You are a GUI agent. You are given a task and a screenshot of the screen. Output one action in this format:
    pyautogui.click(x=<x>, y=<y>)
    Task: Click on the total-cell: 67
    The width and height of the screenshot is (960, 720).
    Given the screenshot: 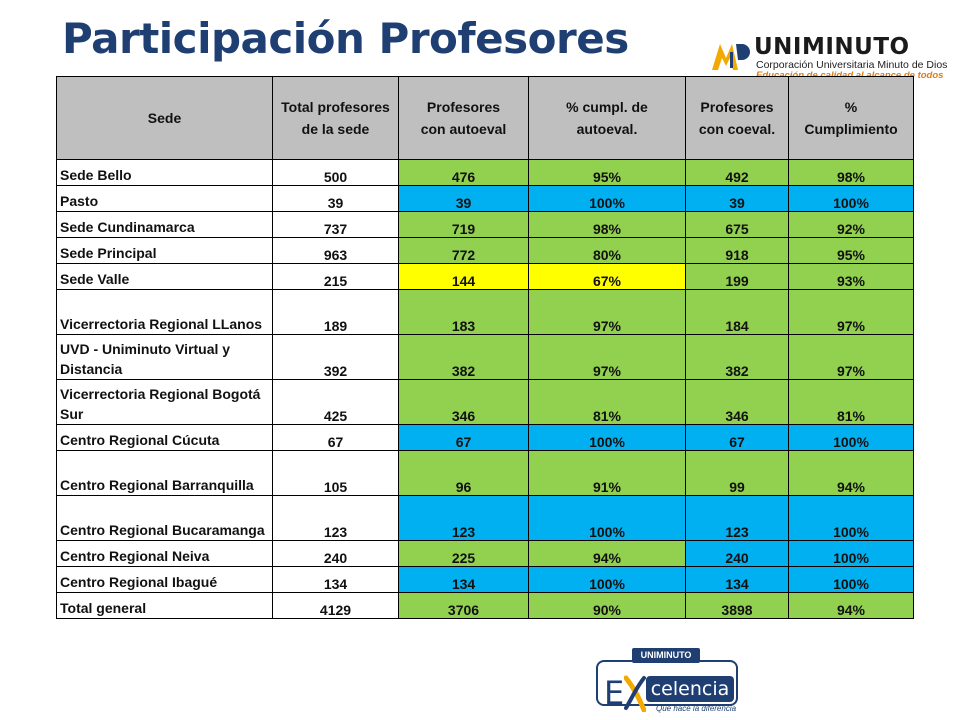 What is the action you would take?
    pyautogui.click(x=335, y=437)
    